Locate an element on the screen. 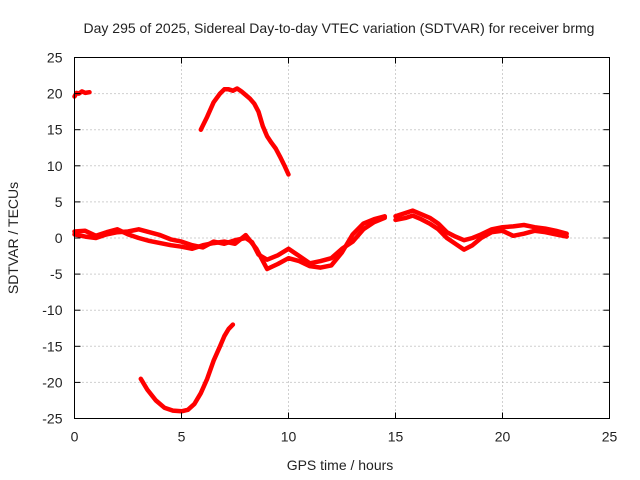 The image size is (640, 480). series-near-zero-d is located at coordinates (481, 232).